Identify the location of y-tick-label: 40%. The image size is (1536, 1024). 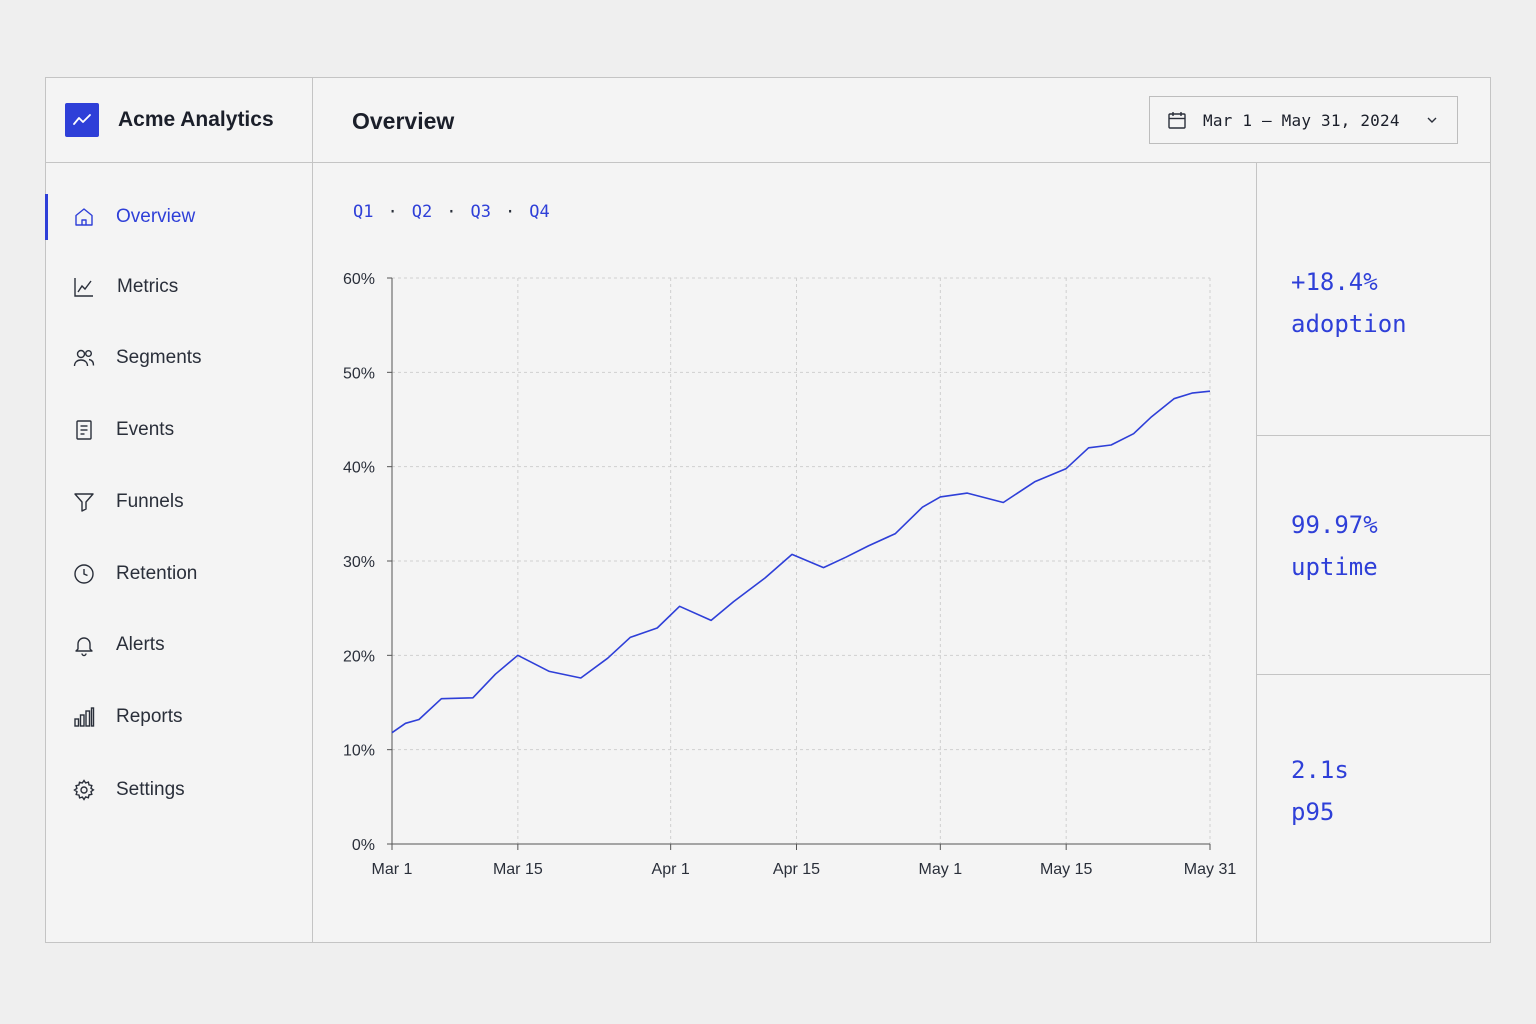
(359, 468).